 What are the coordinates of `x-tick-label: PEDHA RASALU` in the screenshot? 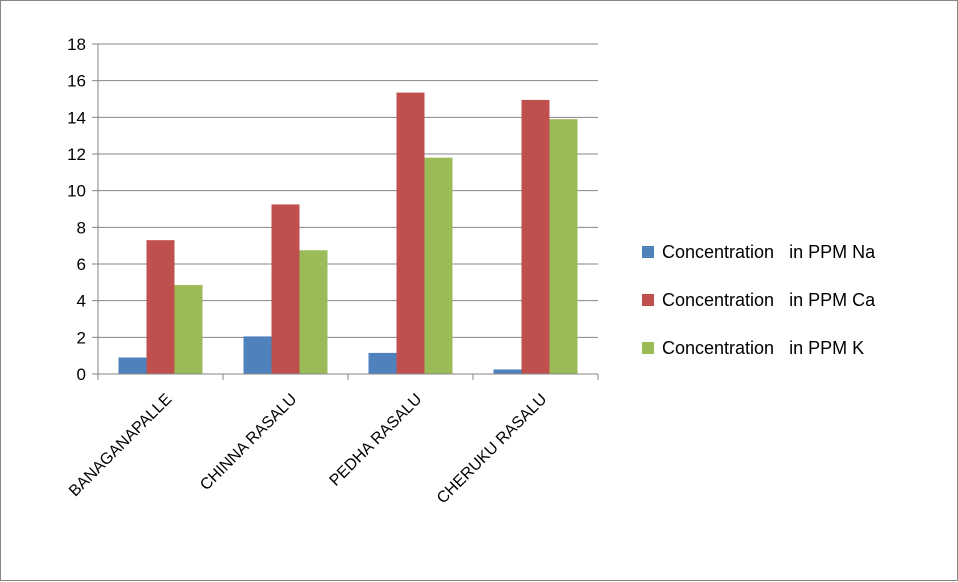 It's located at (376, 440).